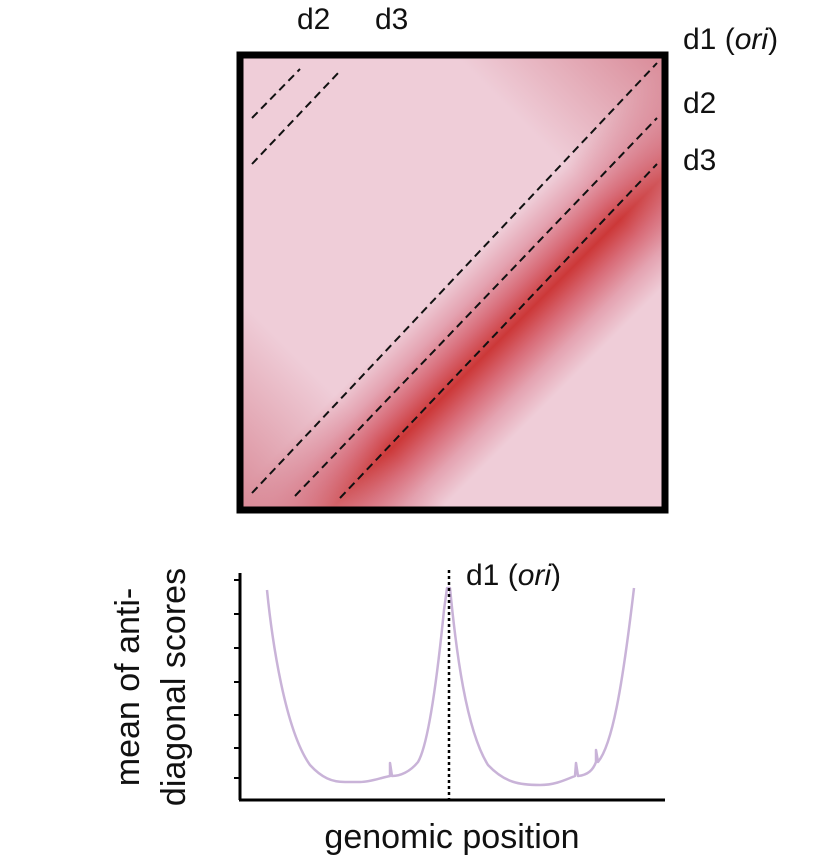 The height and width of the screenshot is (863, 837). I want to click on d2-corner-anti-diagonal, so click(276, 93).